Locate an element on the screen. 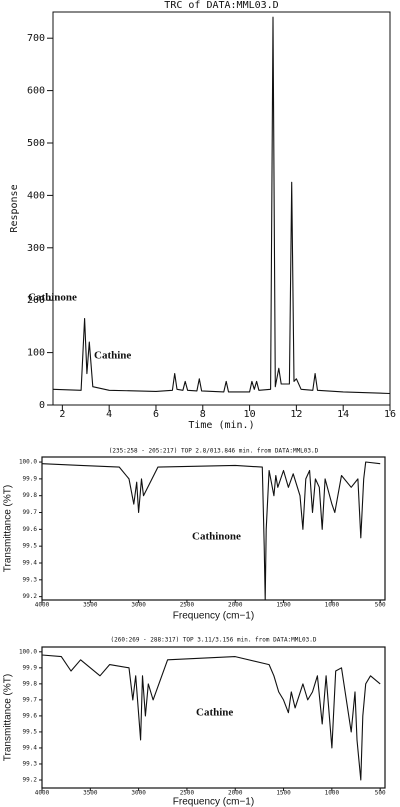 This screenshot has height=807, width=400. x-tick-label: 4 is located at coordinates (109, 414).